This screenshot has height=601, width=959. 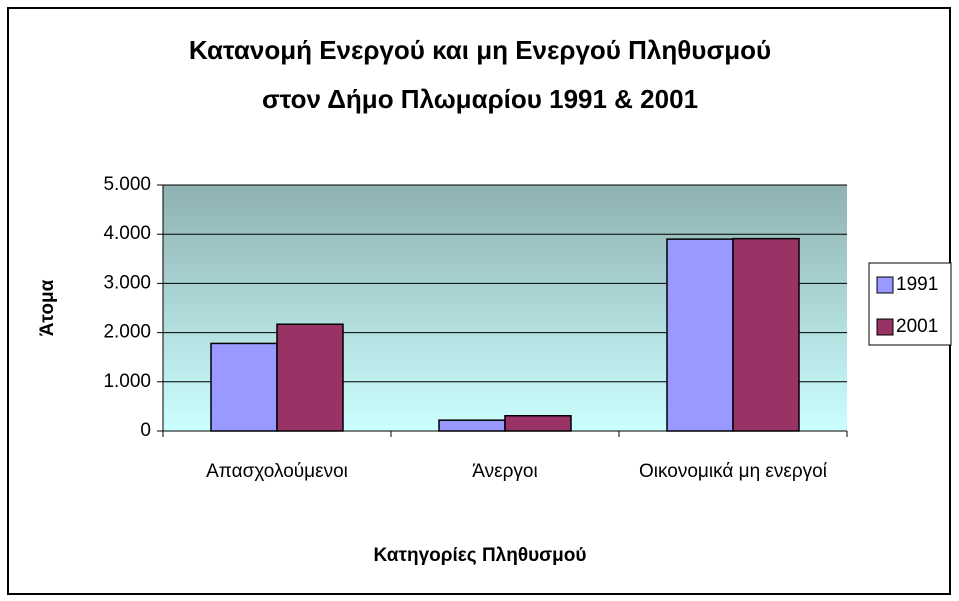 I want to click on y-tick-label: 2.000, so click(x=127, y=332).